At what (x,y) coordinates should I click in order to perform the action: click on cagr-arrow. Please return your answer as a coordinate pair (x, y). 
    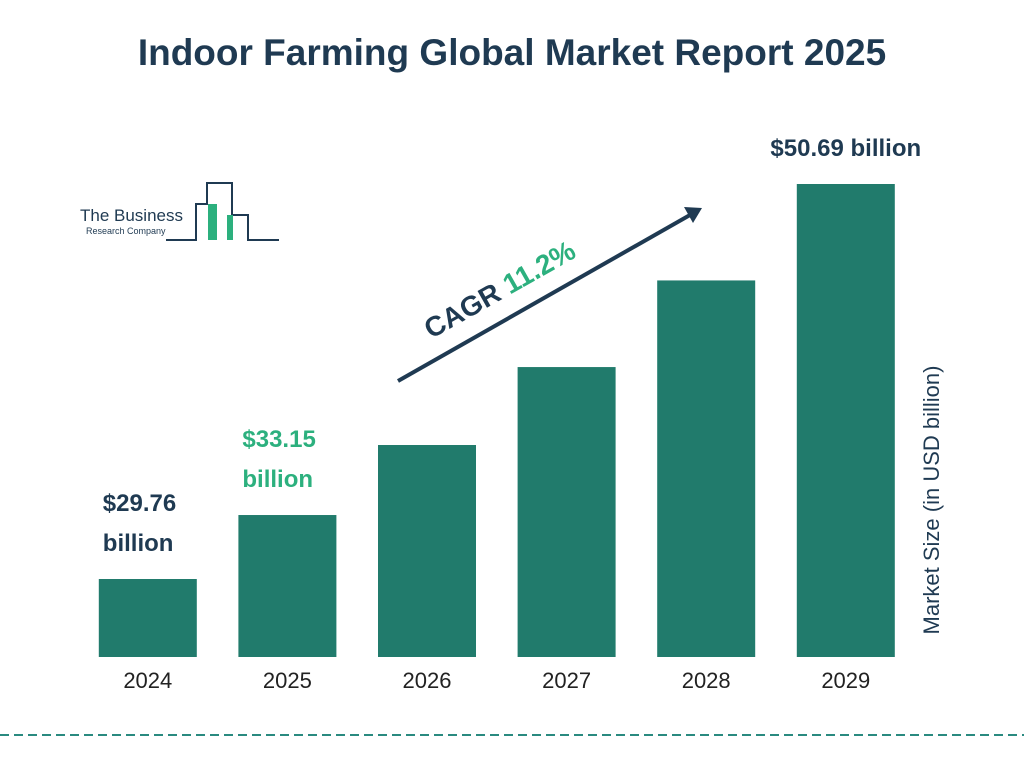
    Looking at the image, I should click on (549, 295).